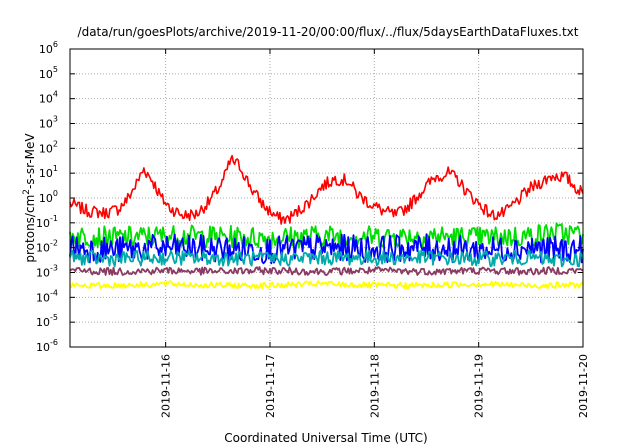 This screenshot has width=640, height=448. Describe the element at coordinates (55, 193) in the screenshot. I see `y-tick-exponent: 0` at that location.